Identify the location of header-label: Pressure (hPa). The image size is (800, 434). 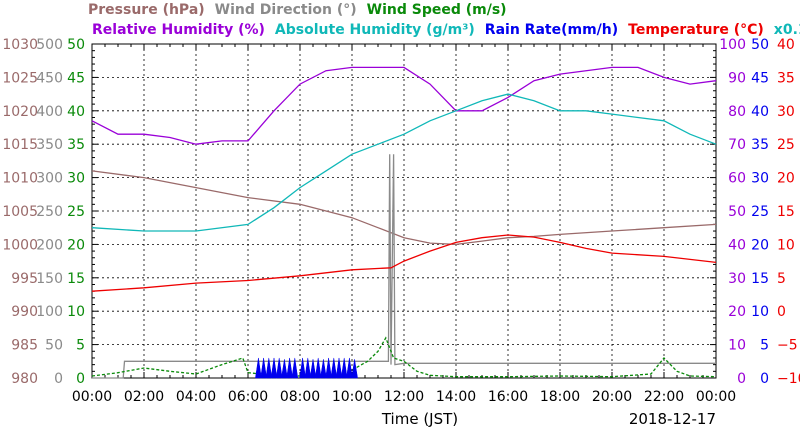
(146, 10).